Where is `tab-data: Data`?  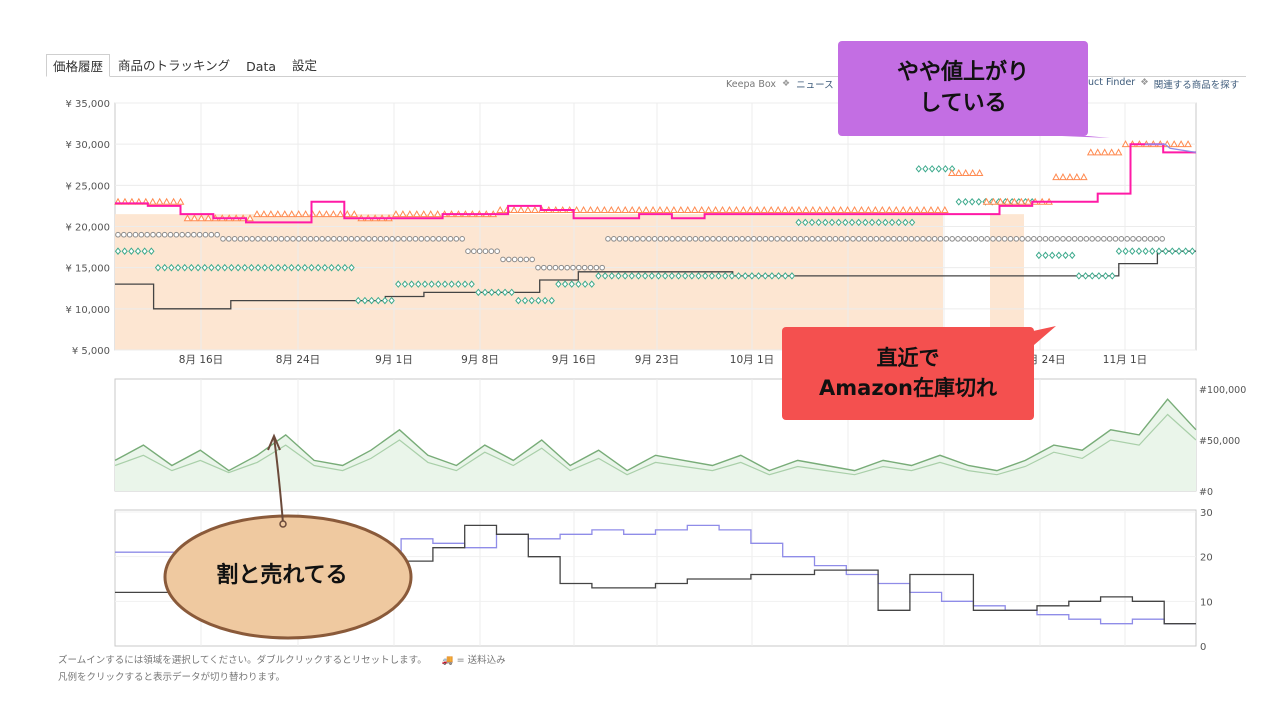 tab-data: Data is located at coordinates (261, 66).